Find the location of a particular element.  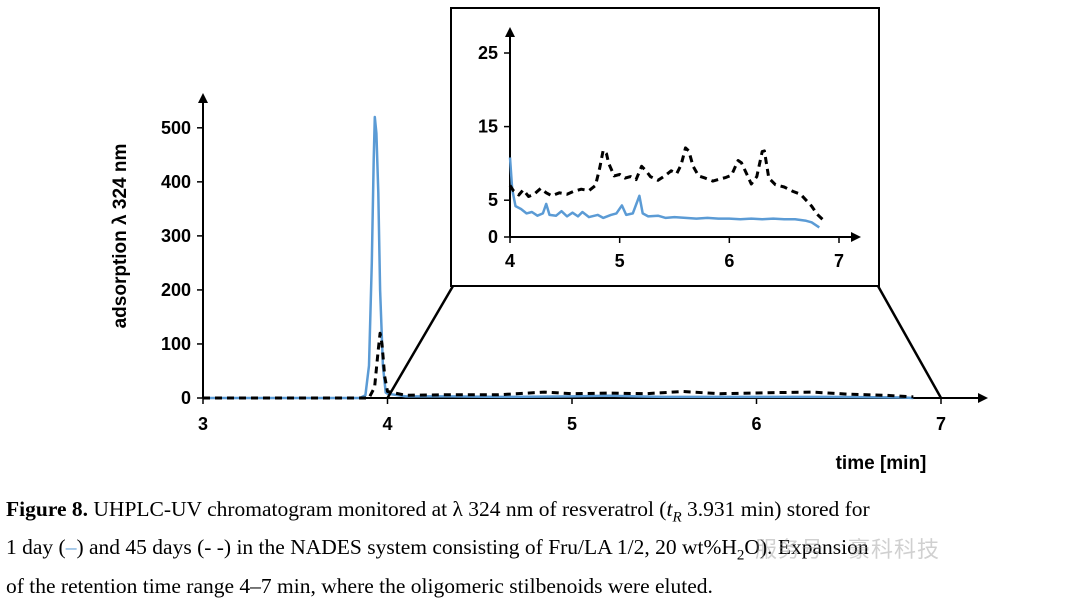

main-series-dashed is located at coordinates (558, 365).